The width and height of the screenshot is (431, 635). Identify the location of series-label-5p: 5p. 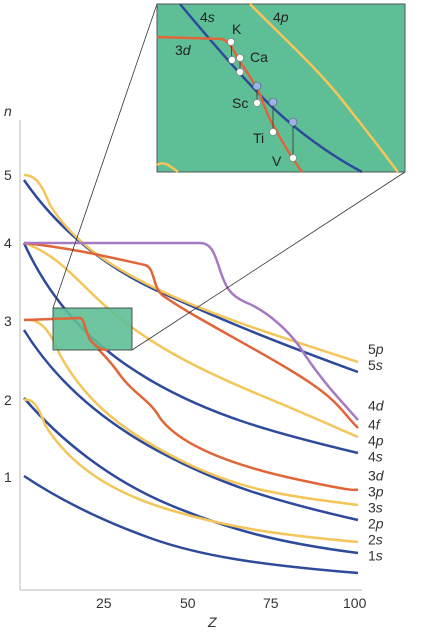
(376, 349).